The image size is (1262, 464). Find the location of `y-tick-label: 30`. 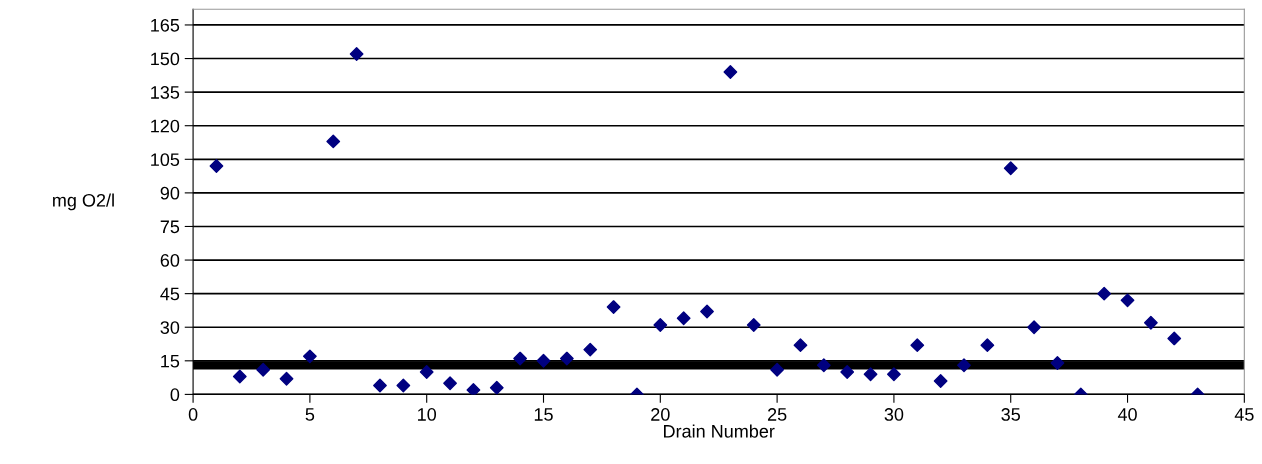

y-tick-label: 30 is located at coordinates (170, 327).